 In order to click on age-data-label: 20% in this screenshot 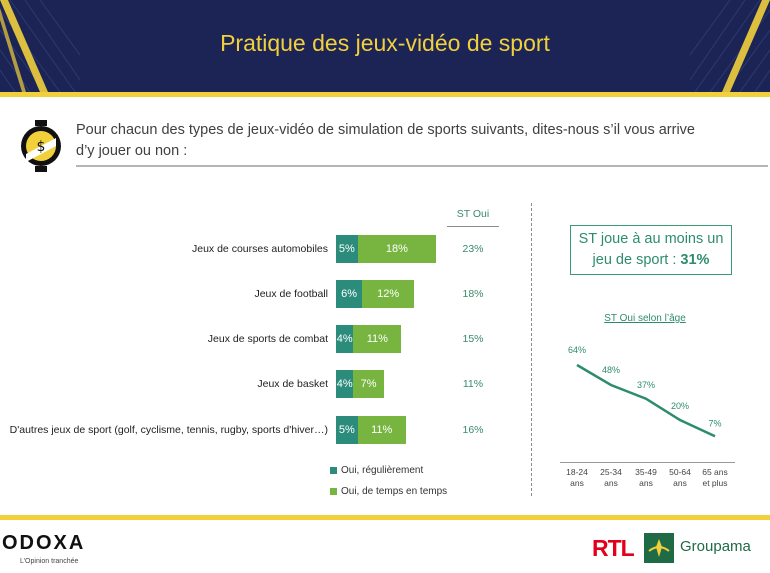, I will do `click(680, 406)`.